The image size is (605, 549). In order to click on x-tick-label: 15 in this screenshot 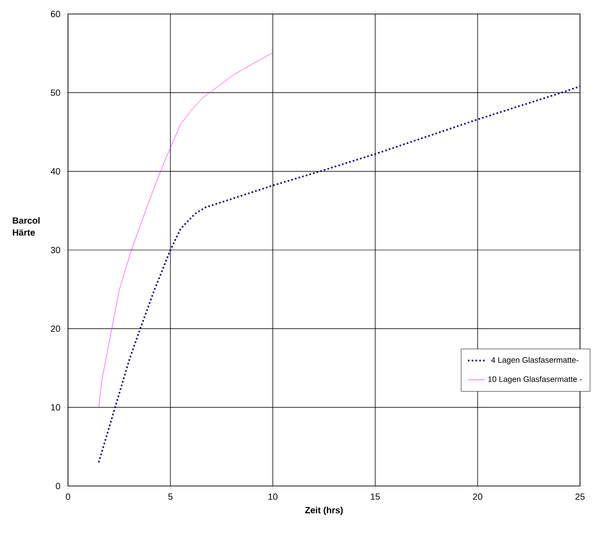, I will do `click(375, 497)`.